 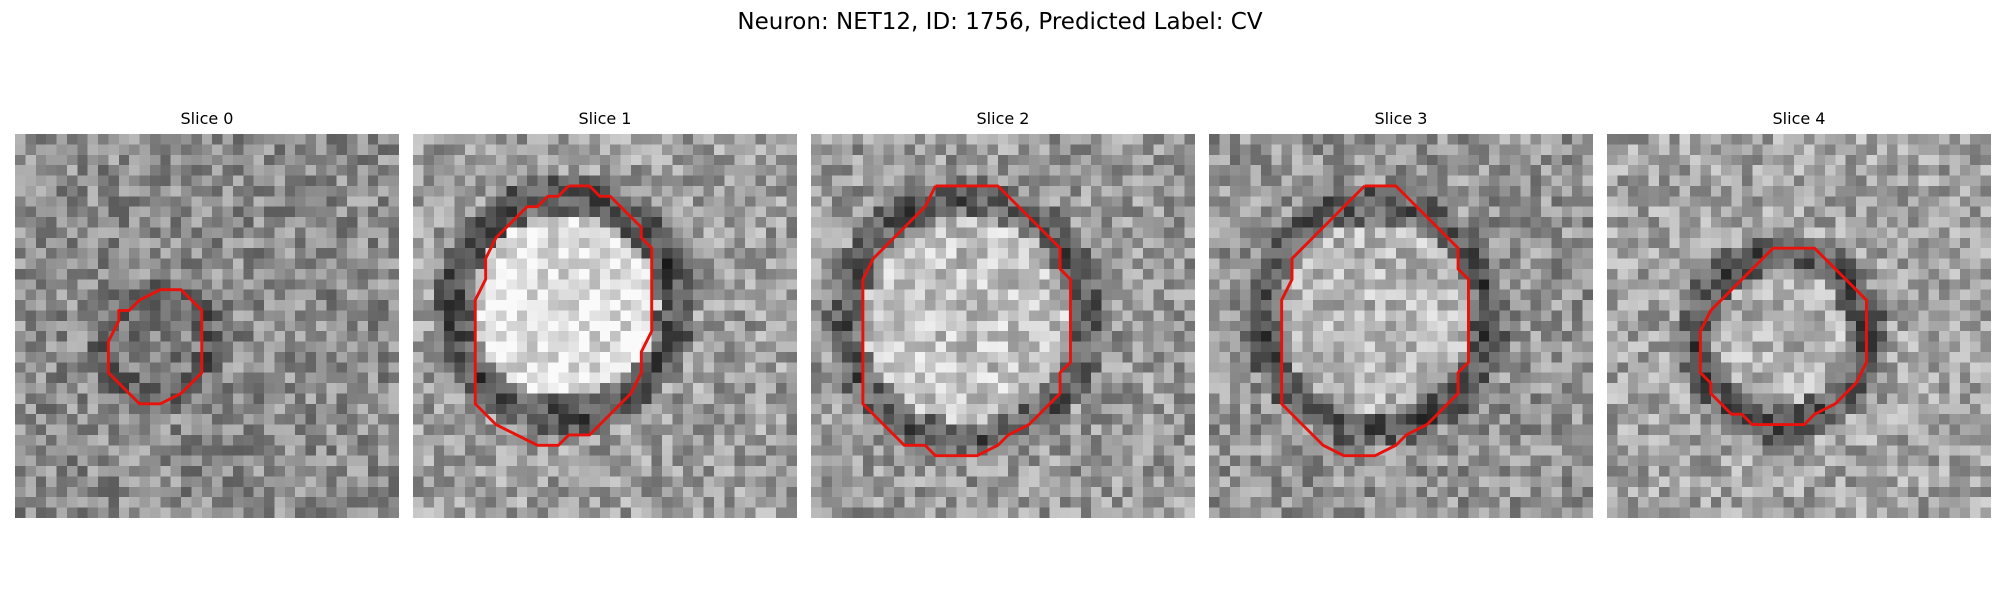 I want to click on slice-panel-0: Slice 0, so click(x=207, y=313).